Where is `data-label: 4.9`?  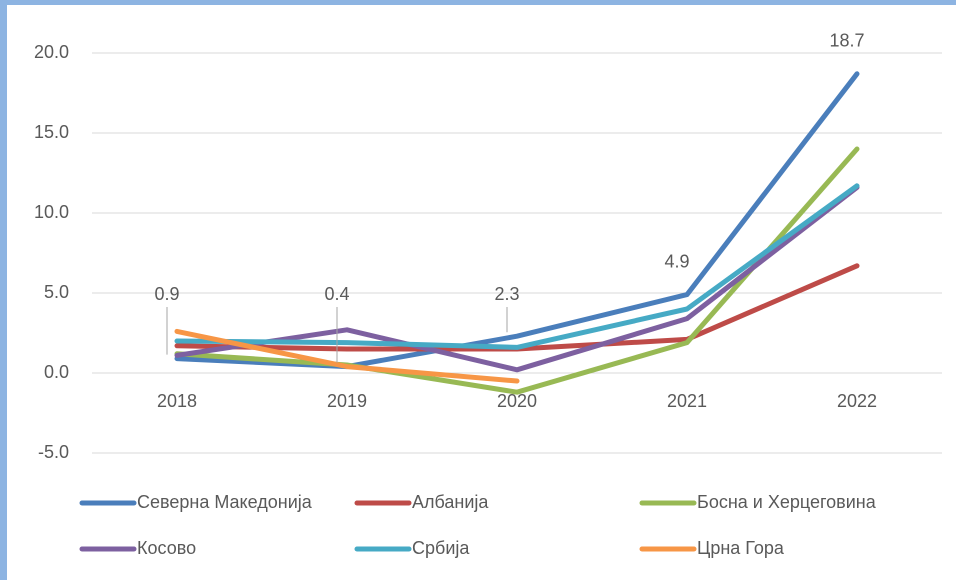 data-label: 4.9 is located at coordinates (676, 261).